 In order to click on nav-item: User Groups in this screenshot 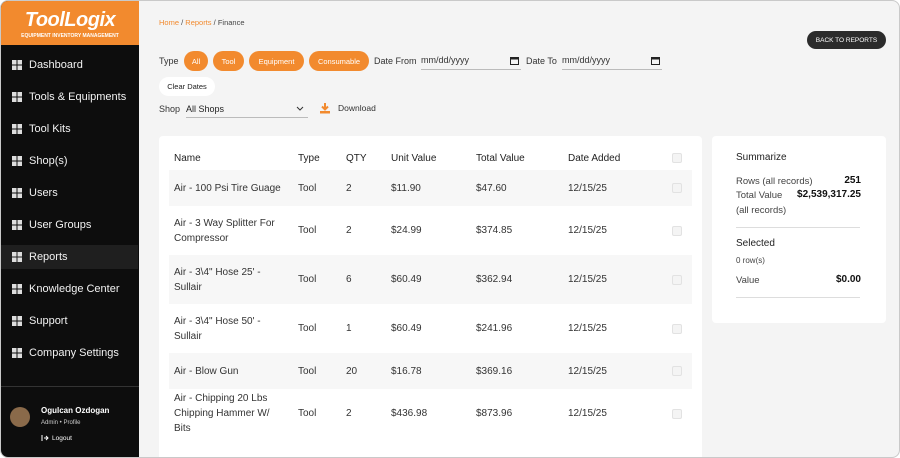, I will do `click(69, 225)`.